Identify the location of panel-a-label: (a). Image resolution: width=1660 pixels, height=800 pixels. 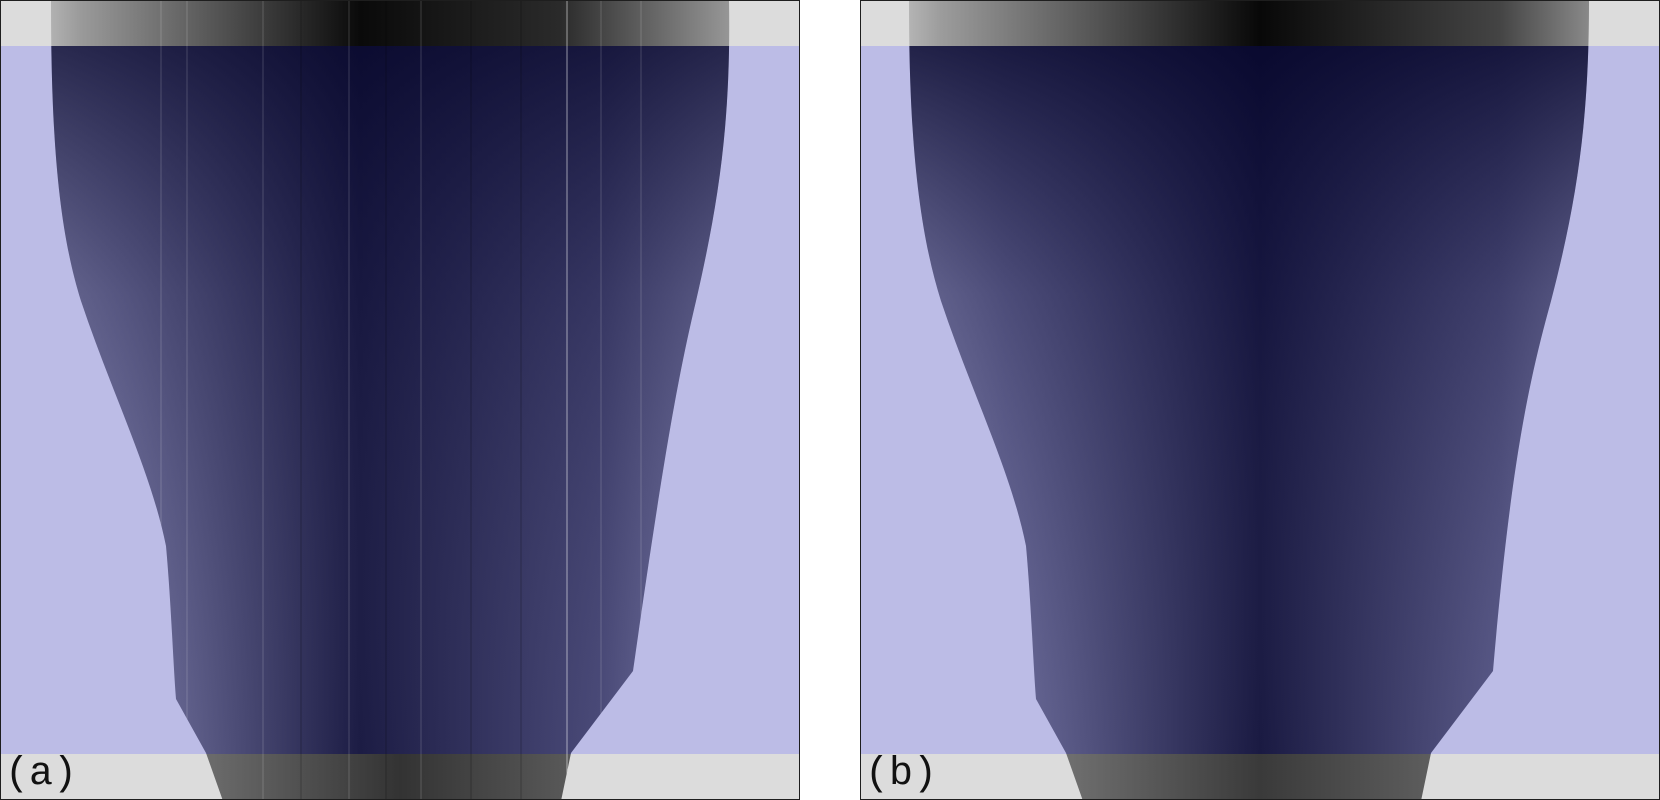
(41, 774).